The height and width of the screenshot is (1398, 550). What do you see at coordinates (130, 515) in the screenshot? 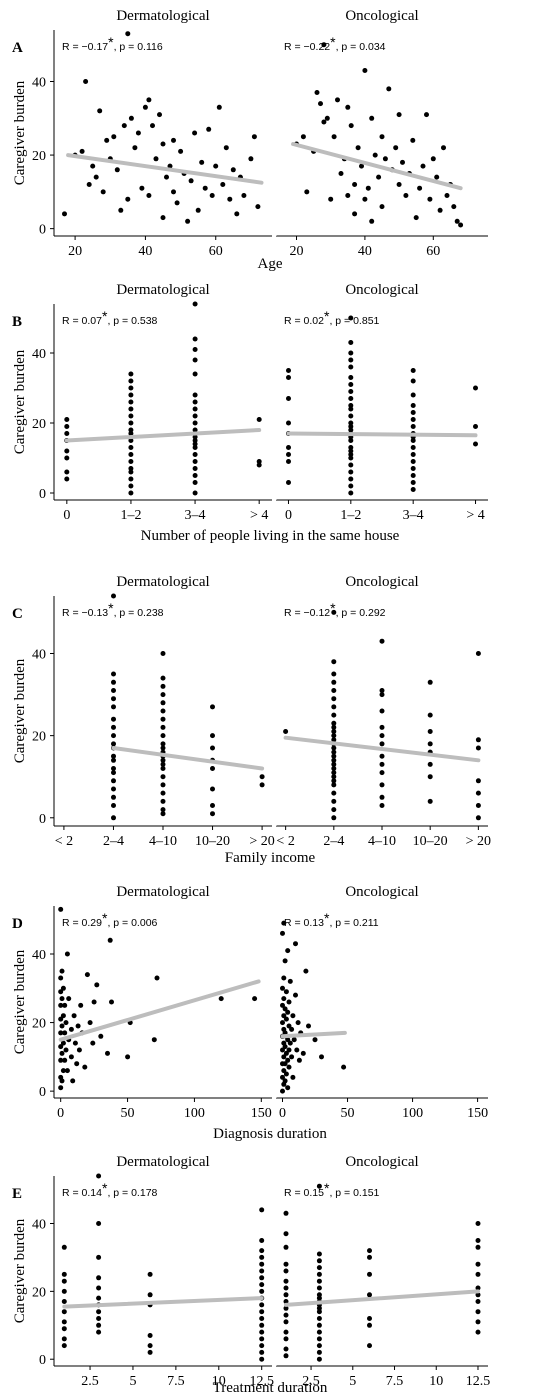
I see `x-tick-label: 1–2` at bounding box center [130, 515].